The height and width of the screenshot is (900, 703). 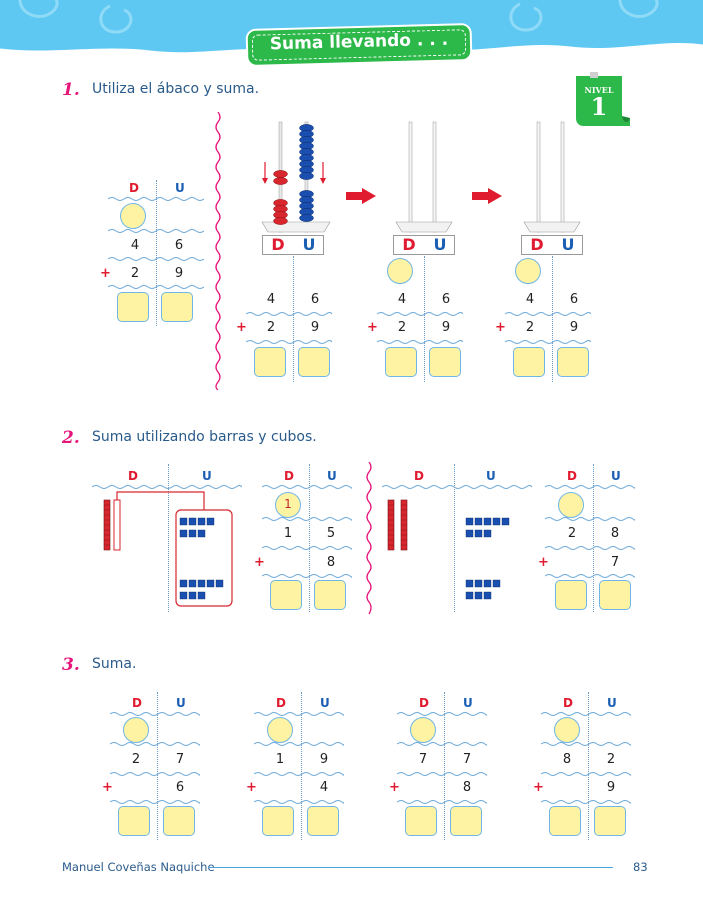 I want to click on abacus-2-bottom-u: 9, so click(x=446, y=327).